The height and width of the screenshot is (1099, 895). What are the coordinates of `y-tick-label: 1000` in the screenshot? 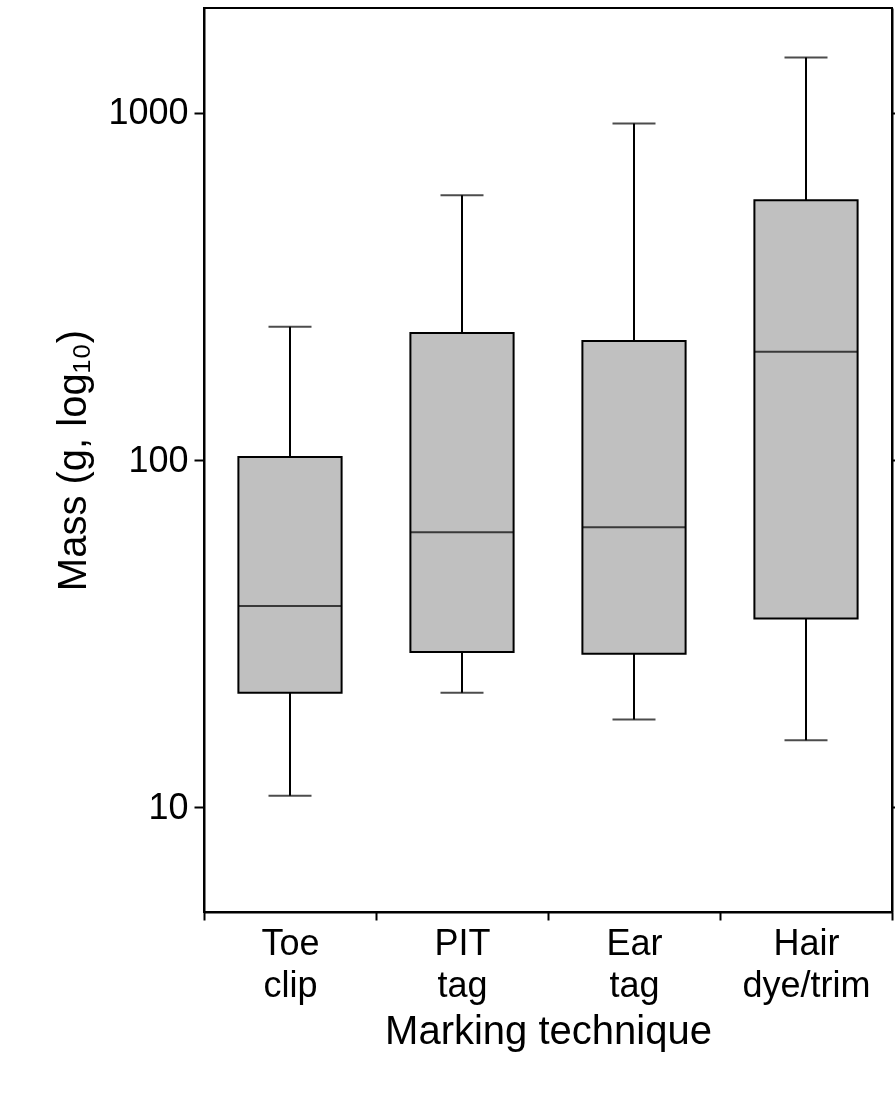 It's located at (148, 112).